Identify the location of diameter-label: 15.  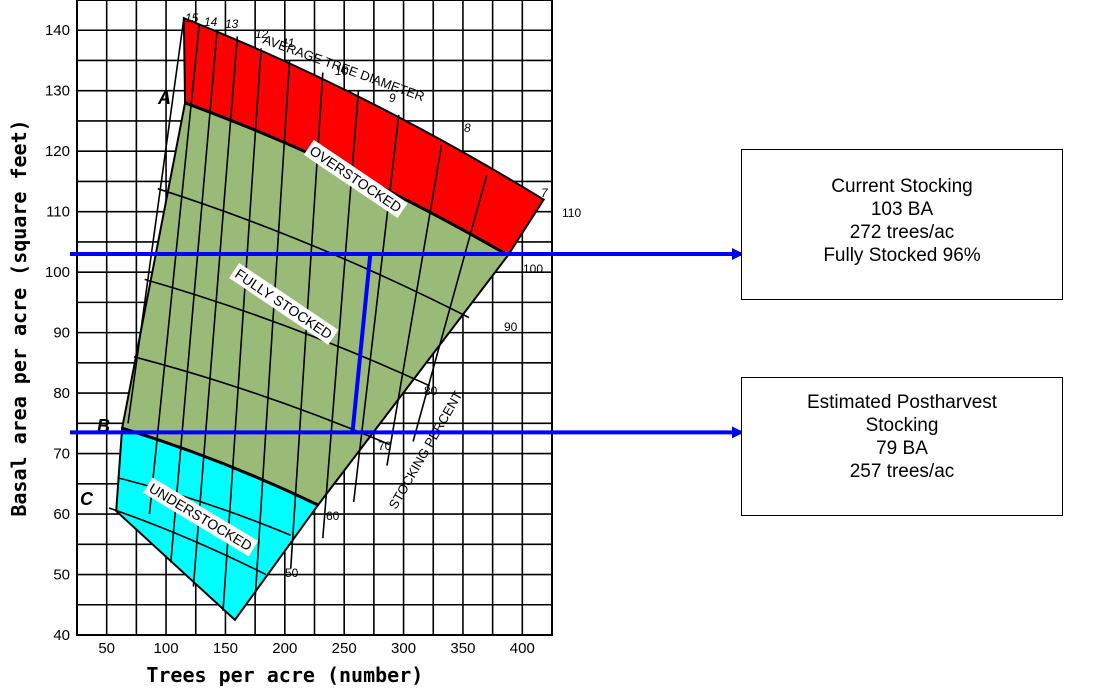
(192, 18).